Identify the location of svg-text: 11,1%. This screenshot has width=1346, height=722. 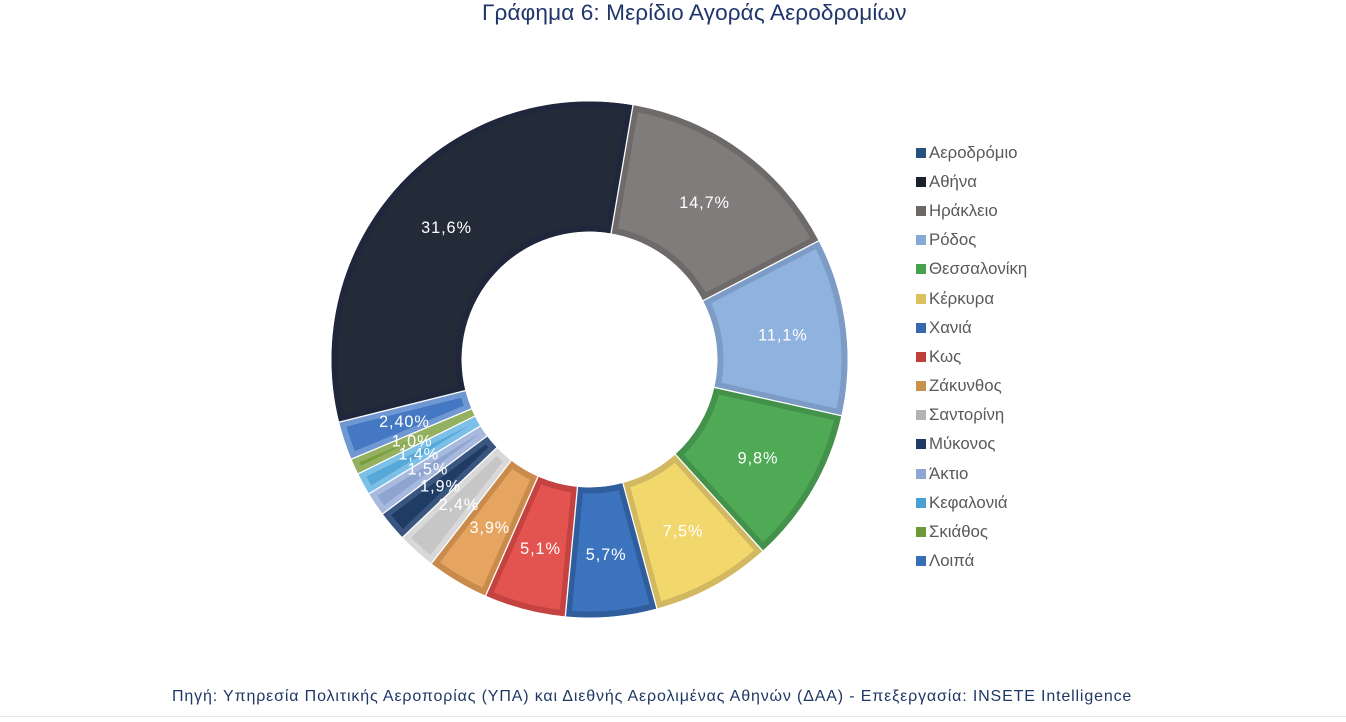
(782, 335).